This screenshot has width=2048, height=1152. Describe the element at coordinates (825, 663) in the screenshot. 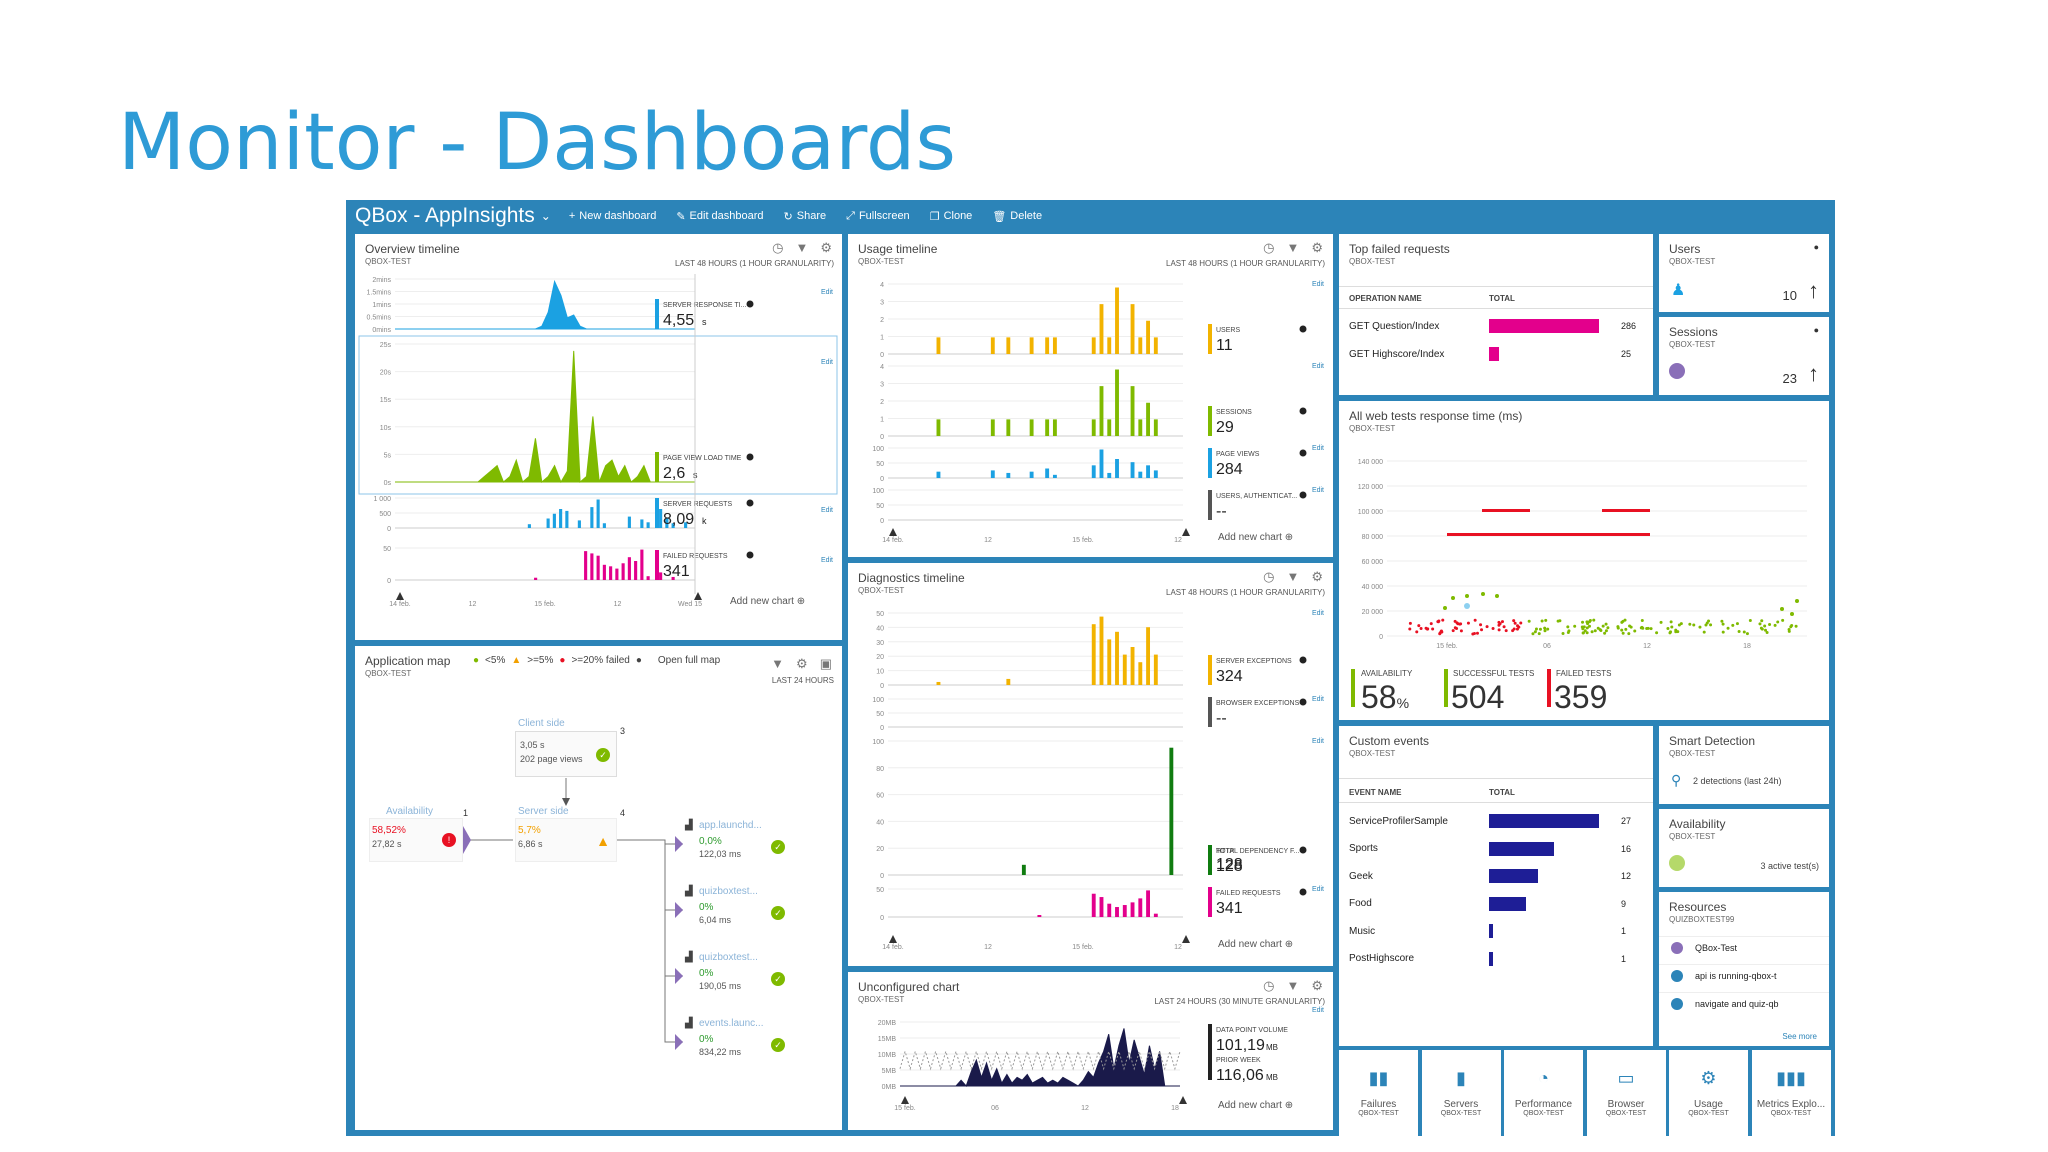

I see `fit-icon: ▣` at that location.